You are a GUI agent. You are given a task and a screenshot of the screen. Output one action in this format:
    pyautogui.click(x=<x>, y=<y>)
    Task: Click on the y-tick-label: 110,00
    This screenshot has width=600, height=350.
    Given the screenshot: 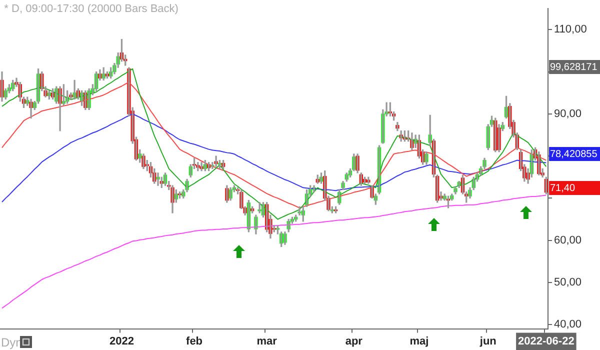 What is the action you would take?
    pyautogui.click(x=570, y=30)
    